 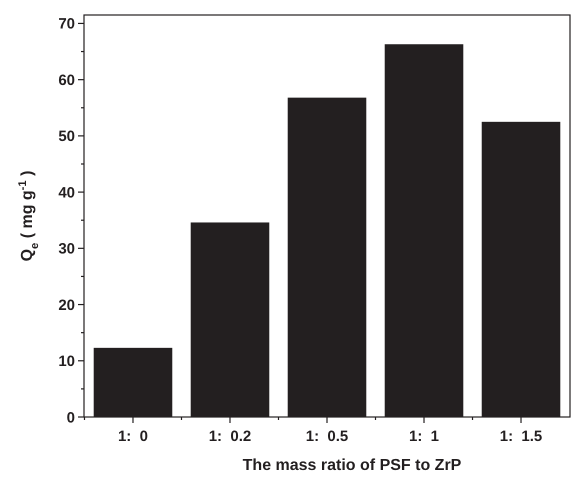 I want to click on y-tick-label: 70, so click(x=66, y=24).